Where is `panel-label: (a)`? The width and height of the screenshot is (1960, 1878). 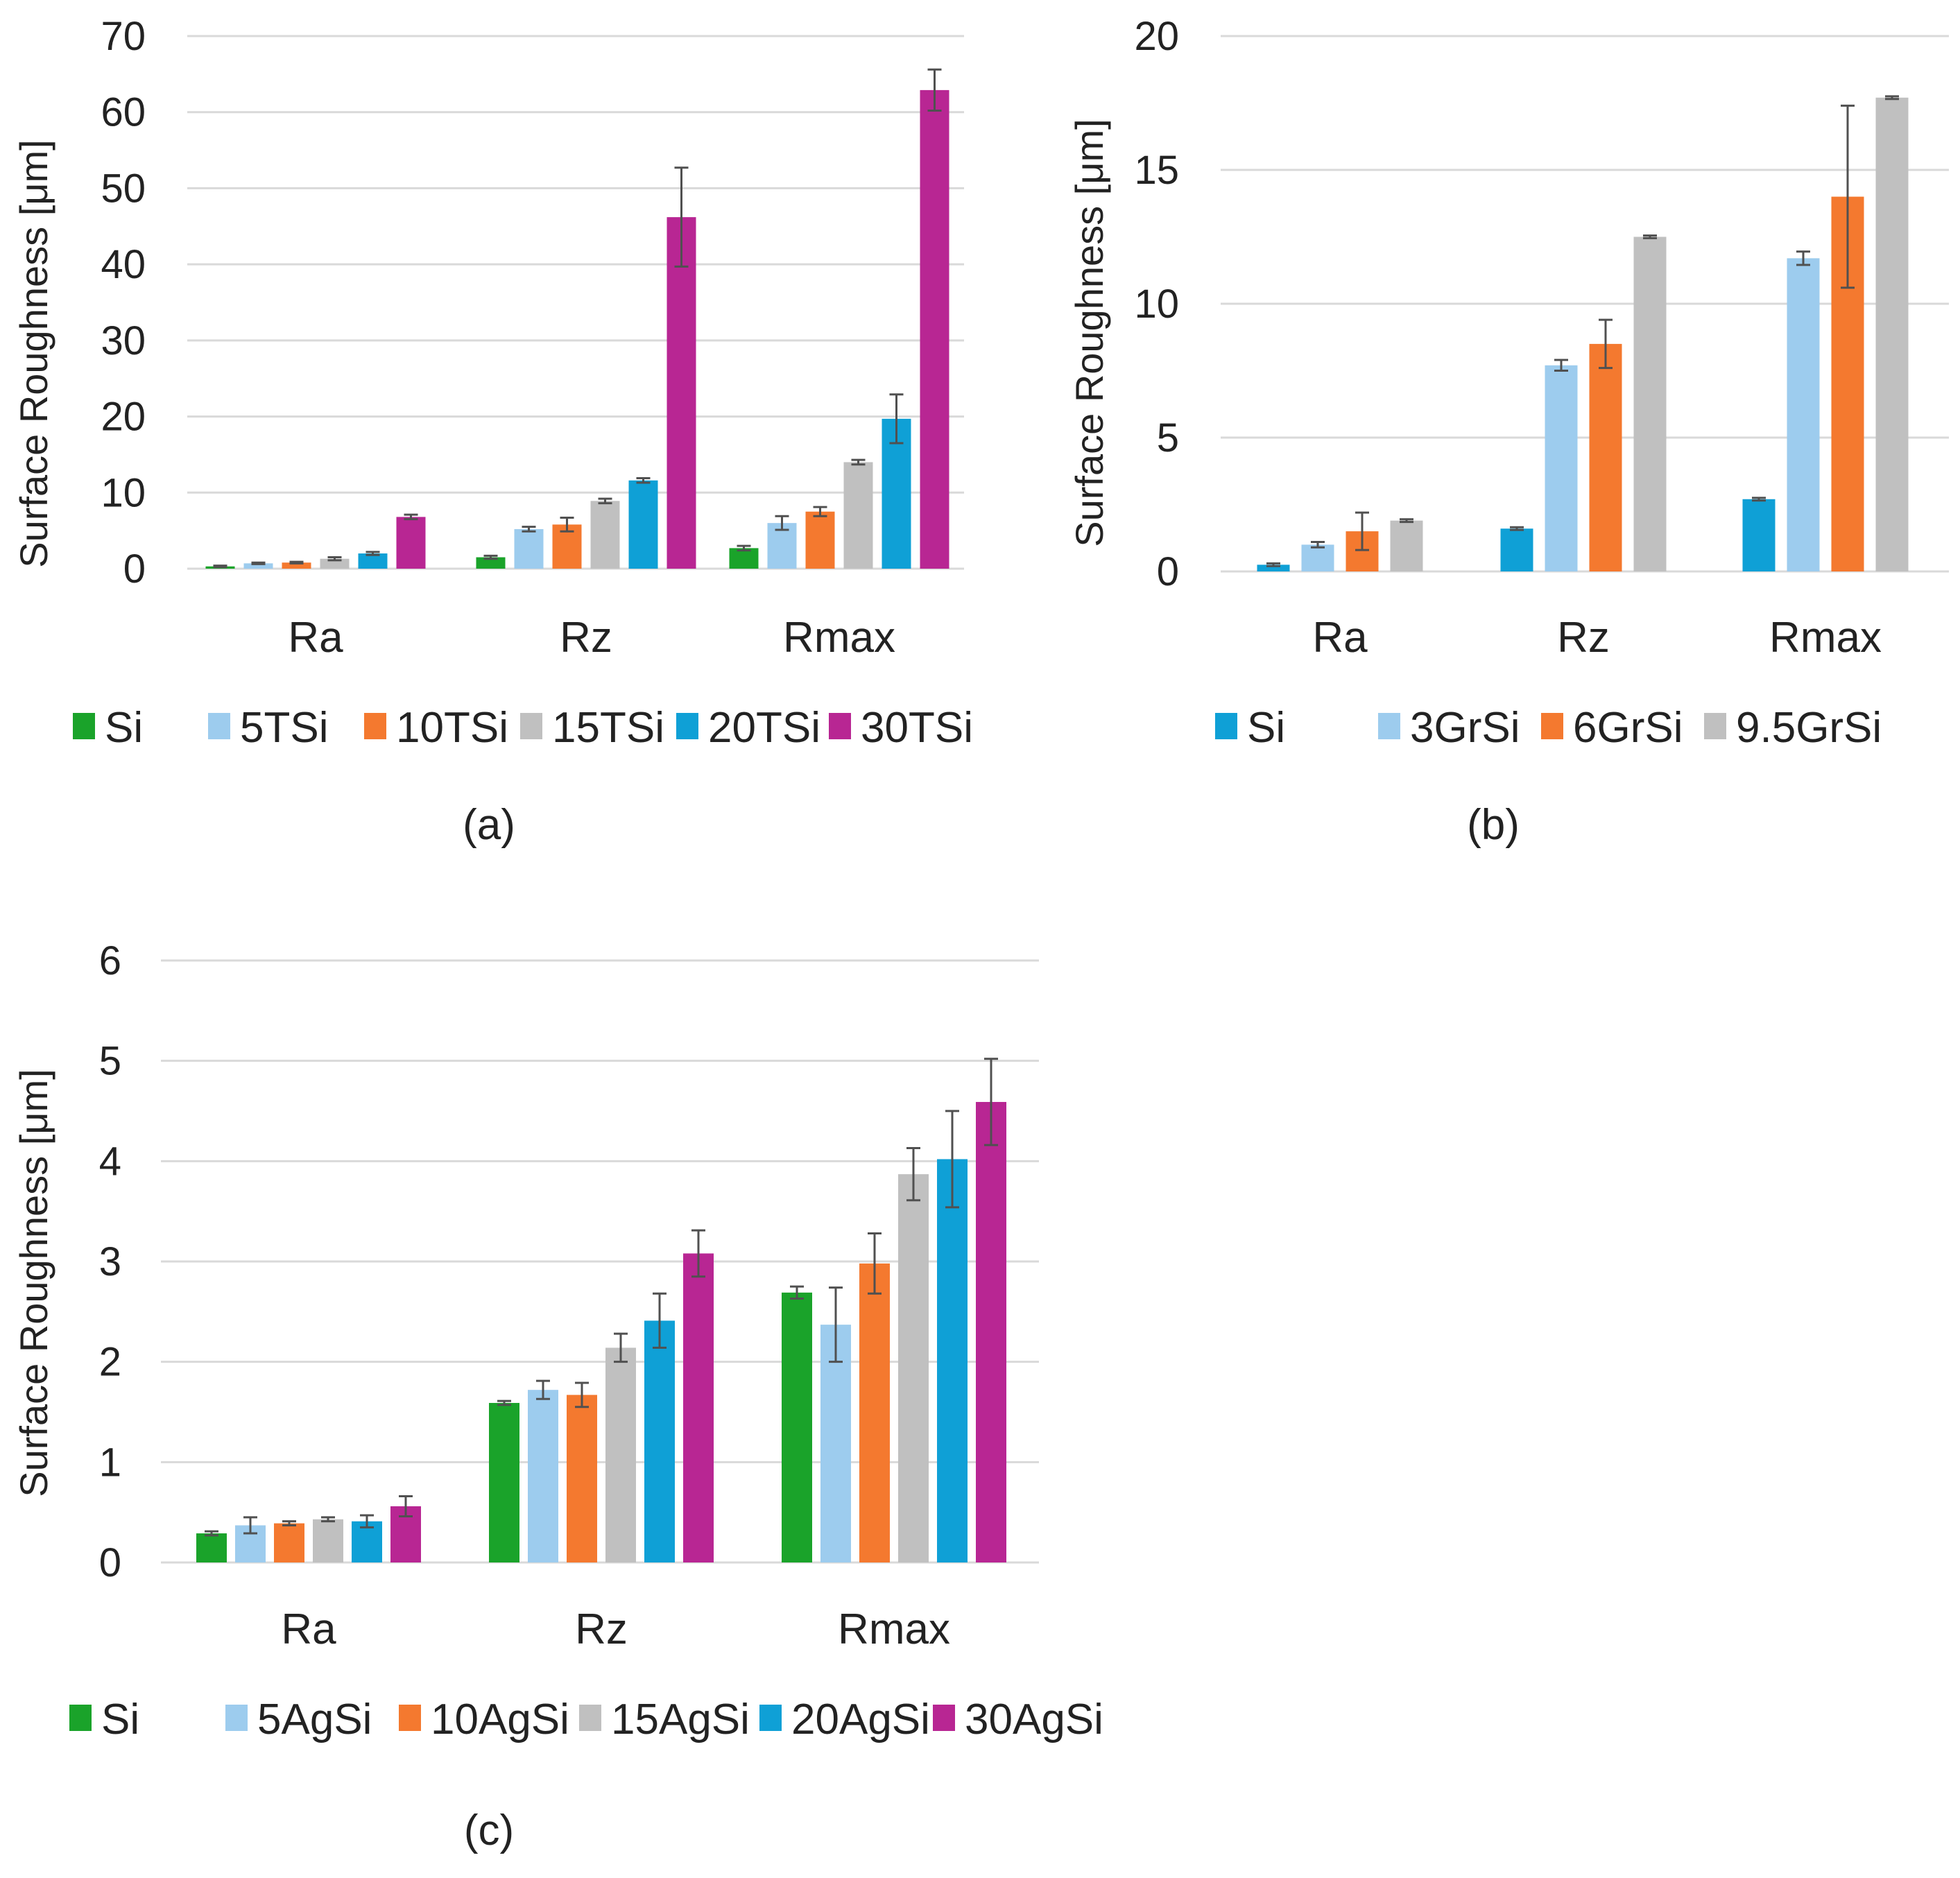 panel-label: (a) is located at coordinates (489, 825).